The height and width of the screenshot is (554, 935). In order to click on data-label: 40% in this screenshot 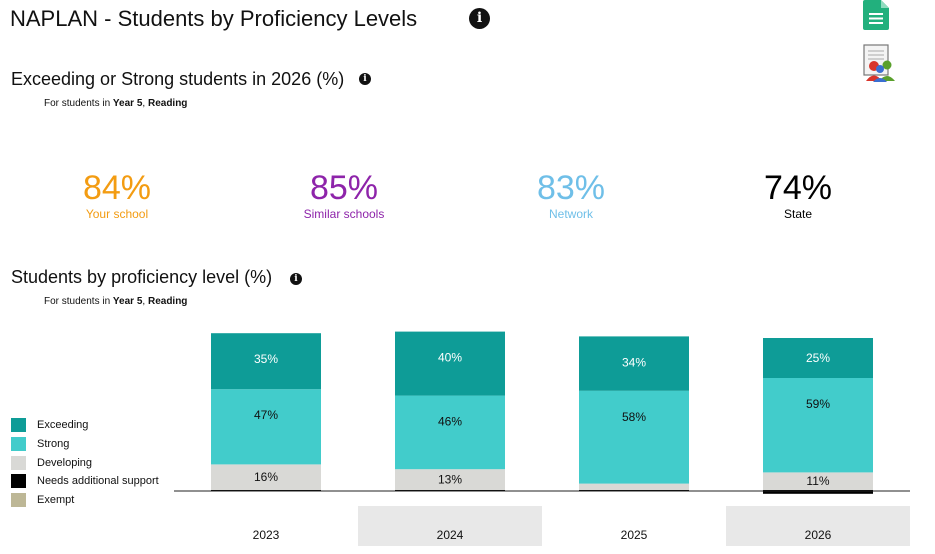, I will do `click(450, 358)`.